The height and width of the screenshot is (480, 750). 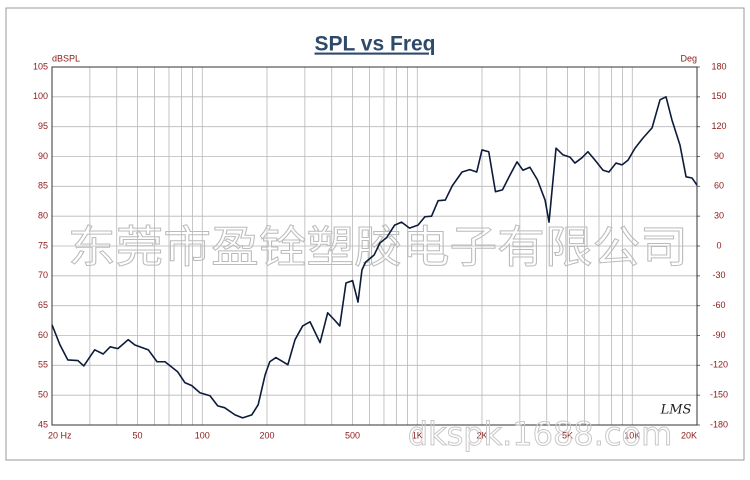 I want to click on x-tick-label: 2K, so click(x=481, y=435).